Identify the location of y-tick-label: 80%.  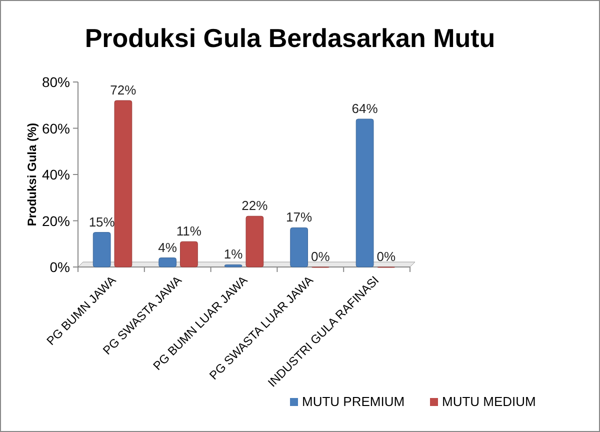
(56, 82).